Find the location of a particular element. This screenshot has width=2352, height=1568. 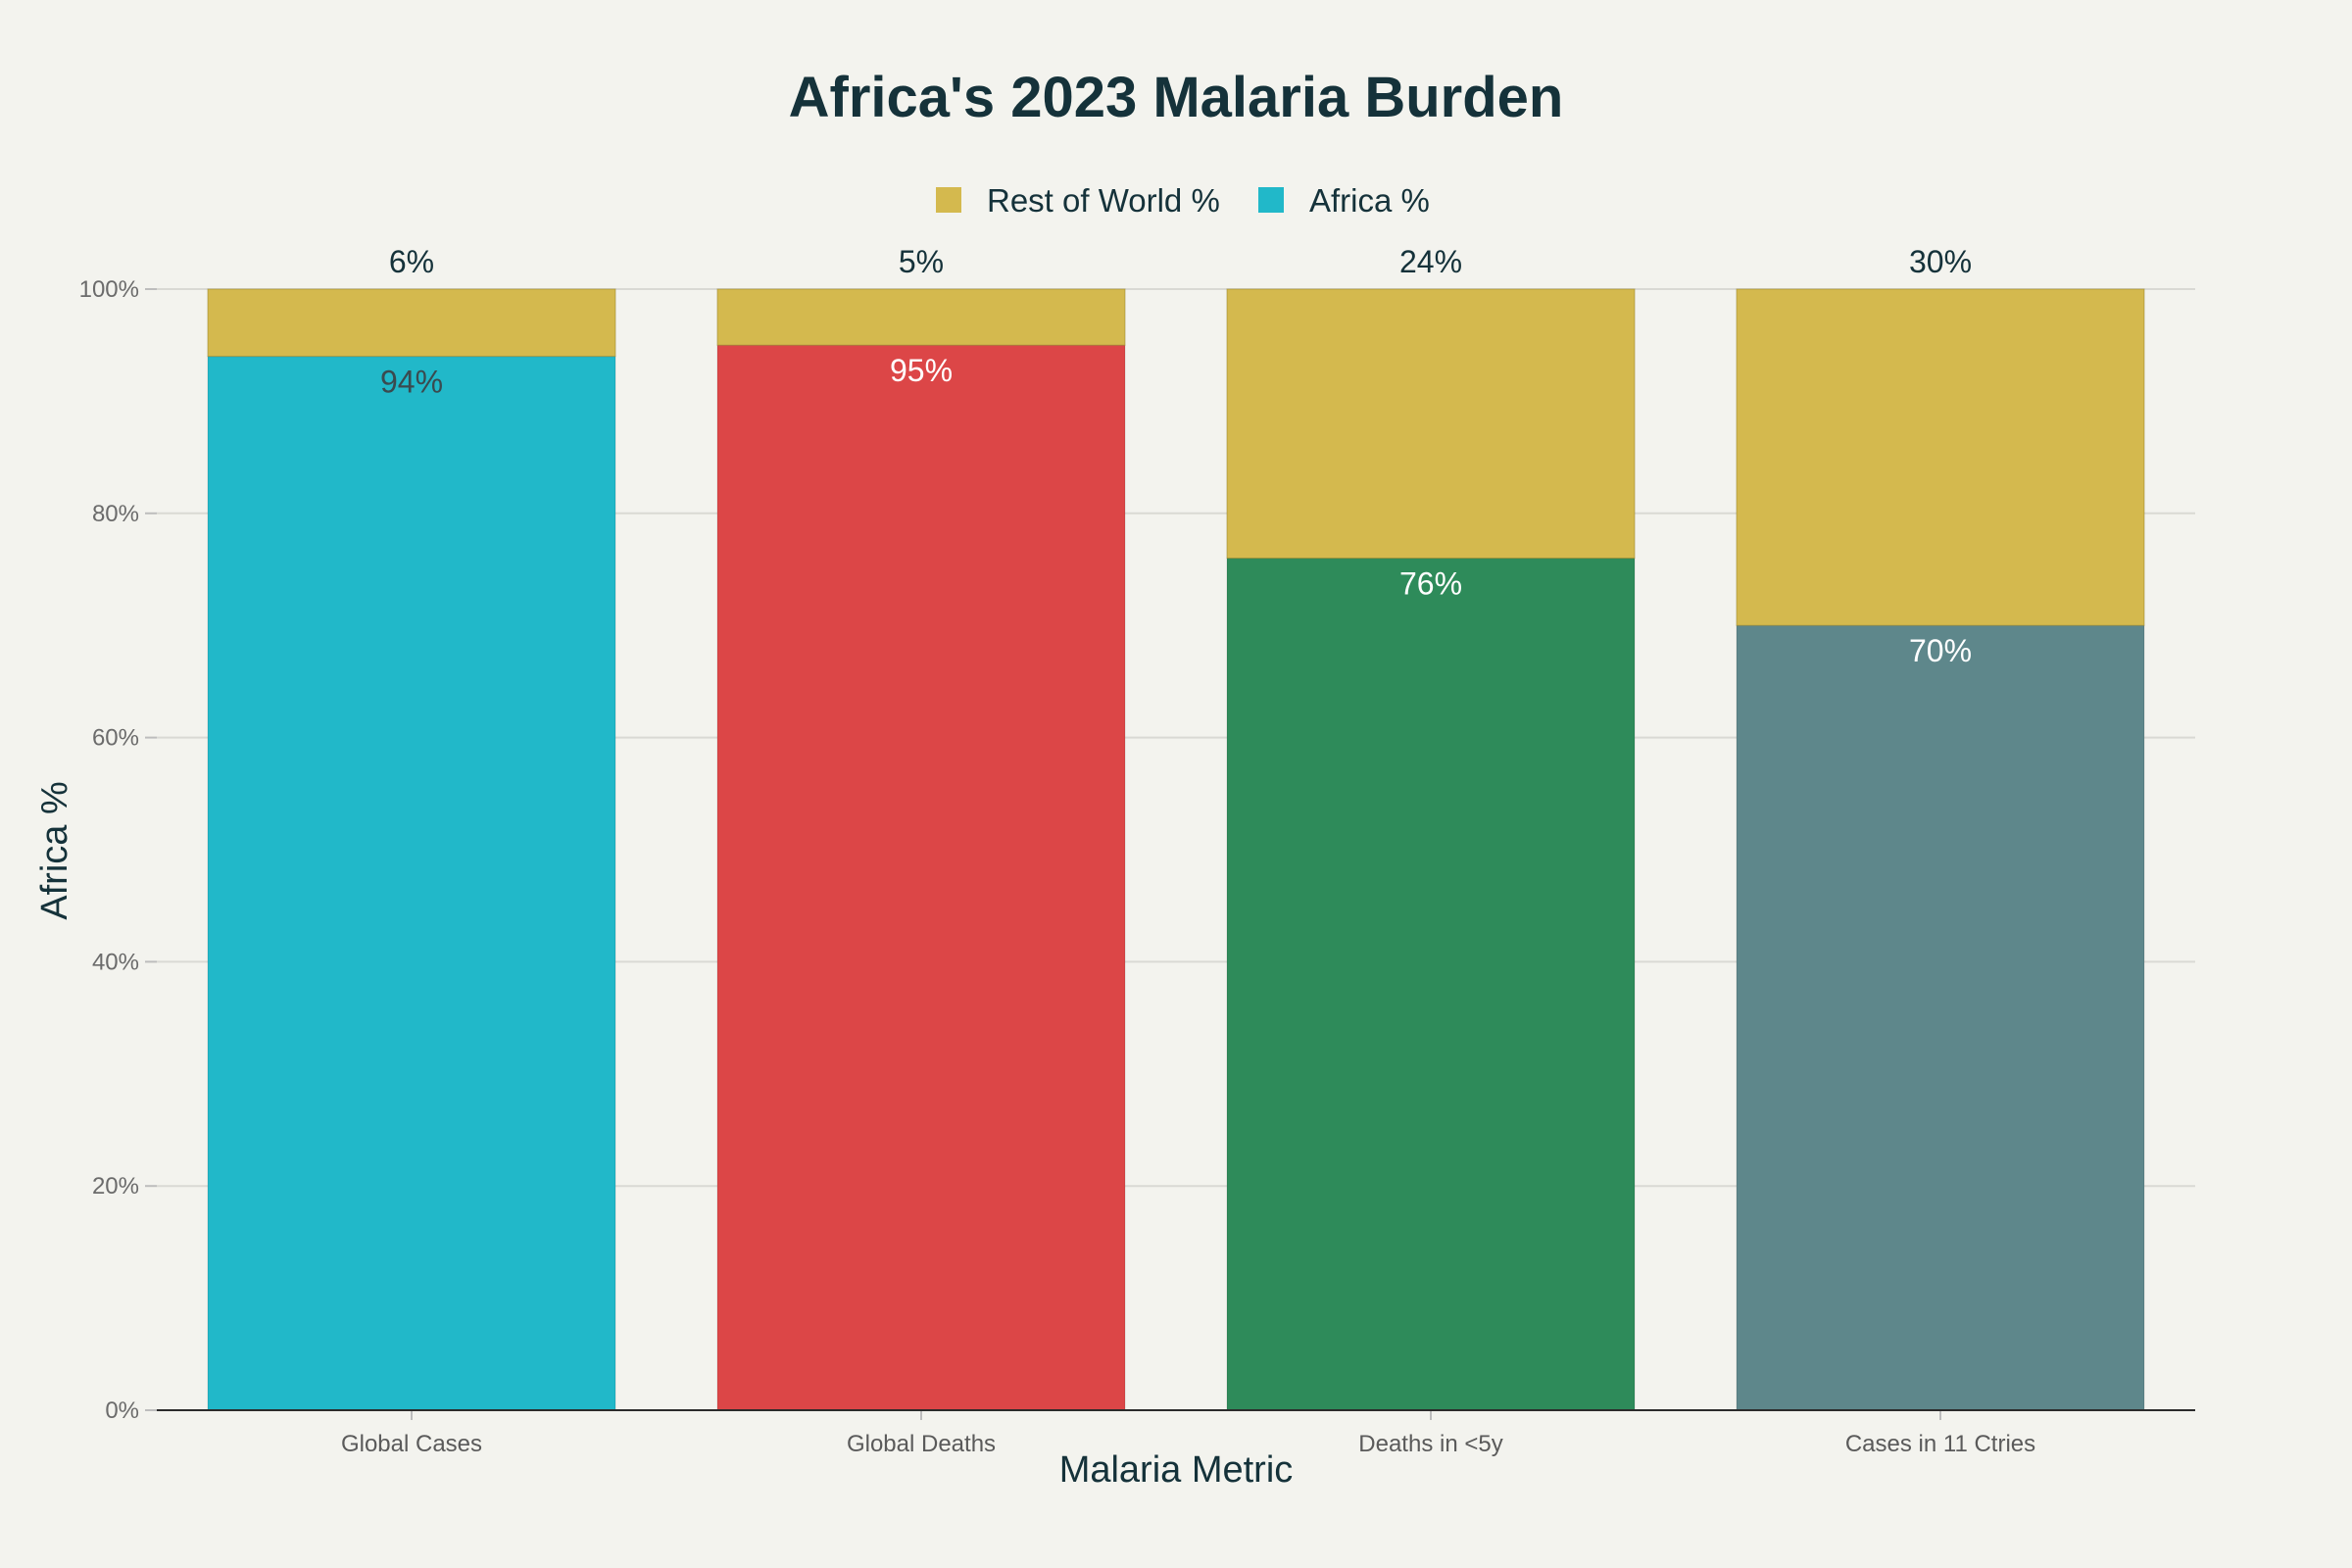

y-tick-label: 60% is located at coordinates (115, 738).